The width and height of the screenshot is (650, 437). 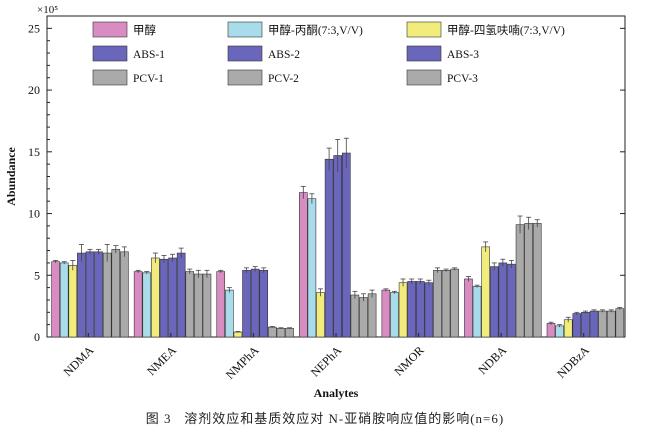 I want to click on x-tick-label: NMEA, so click(x=161, y=360).